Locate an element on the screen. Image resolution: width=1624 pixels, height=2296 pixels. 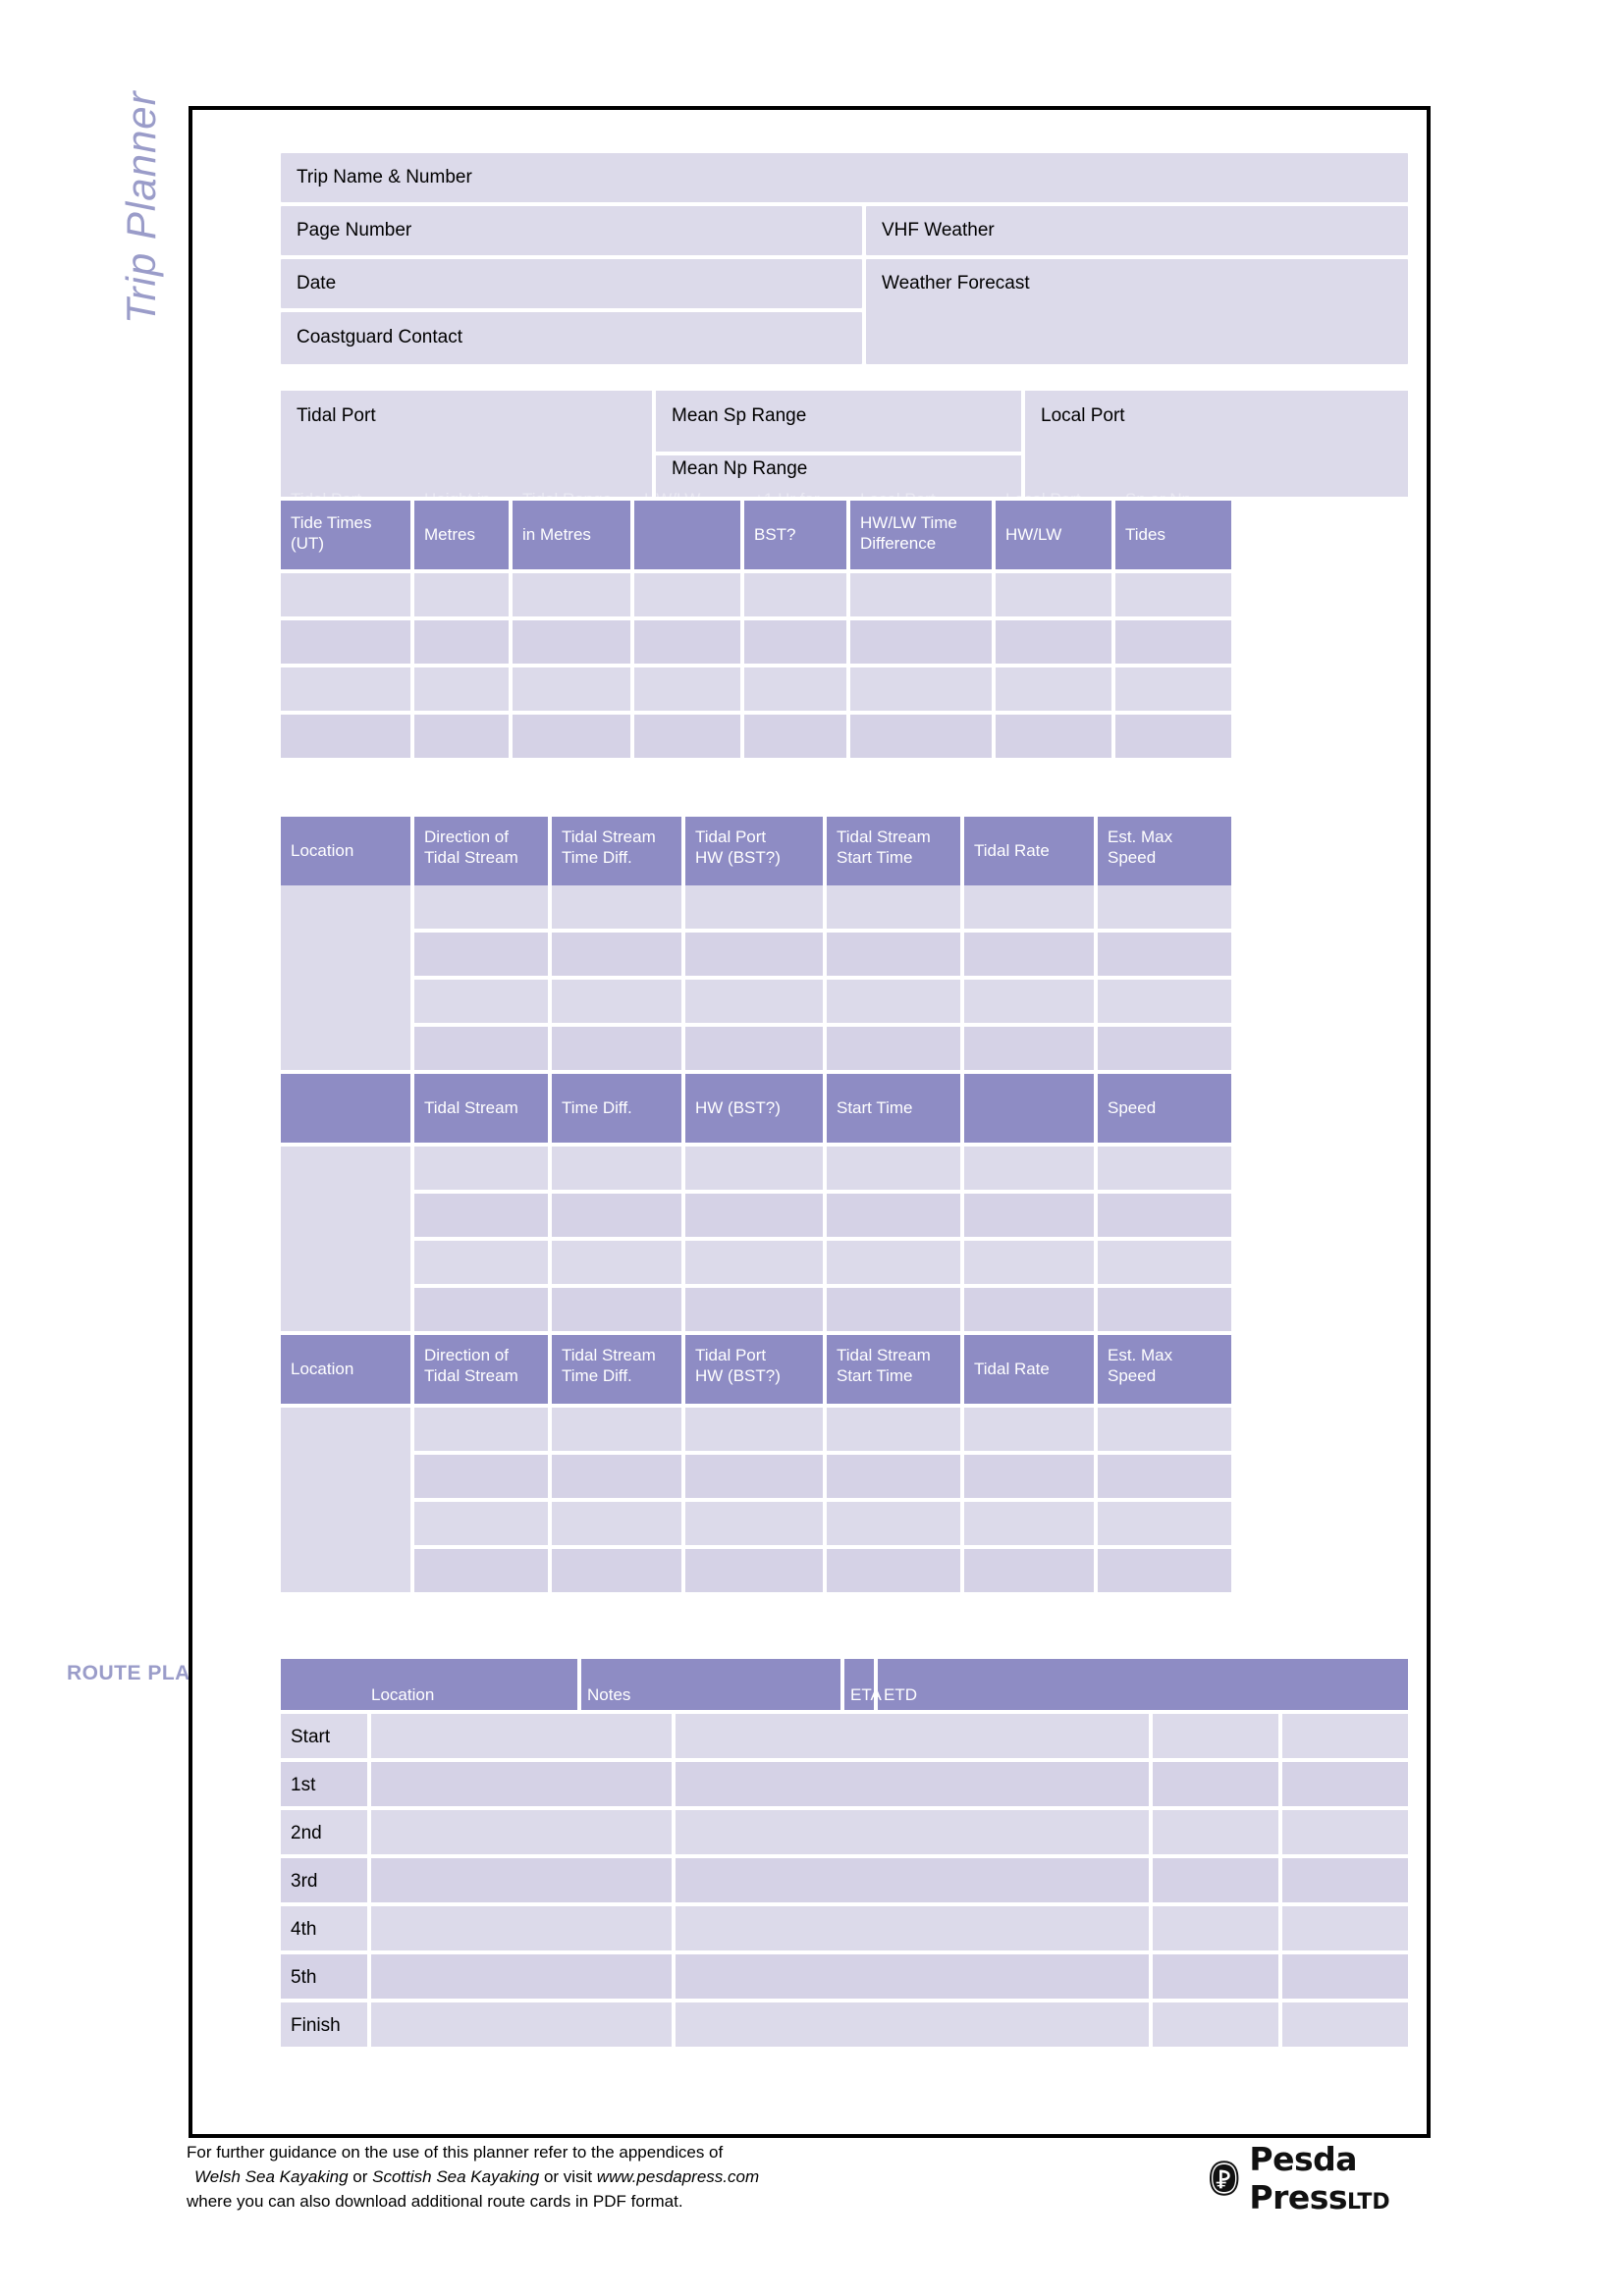
field-tidal-port: Tidal Port is located at coordinates (466, 444).